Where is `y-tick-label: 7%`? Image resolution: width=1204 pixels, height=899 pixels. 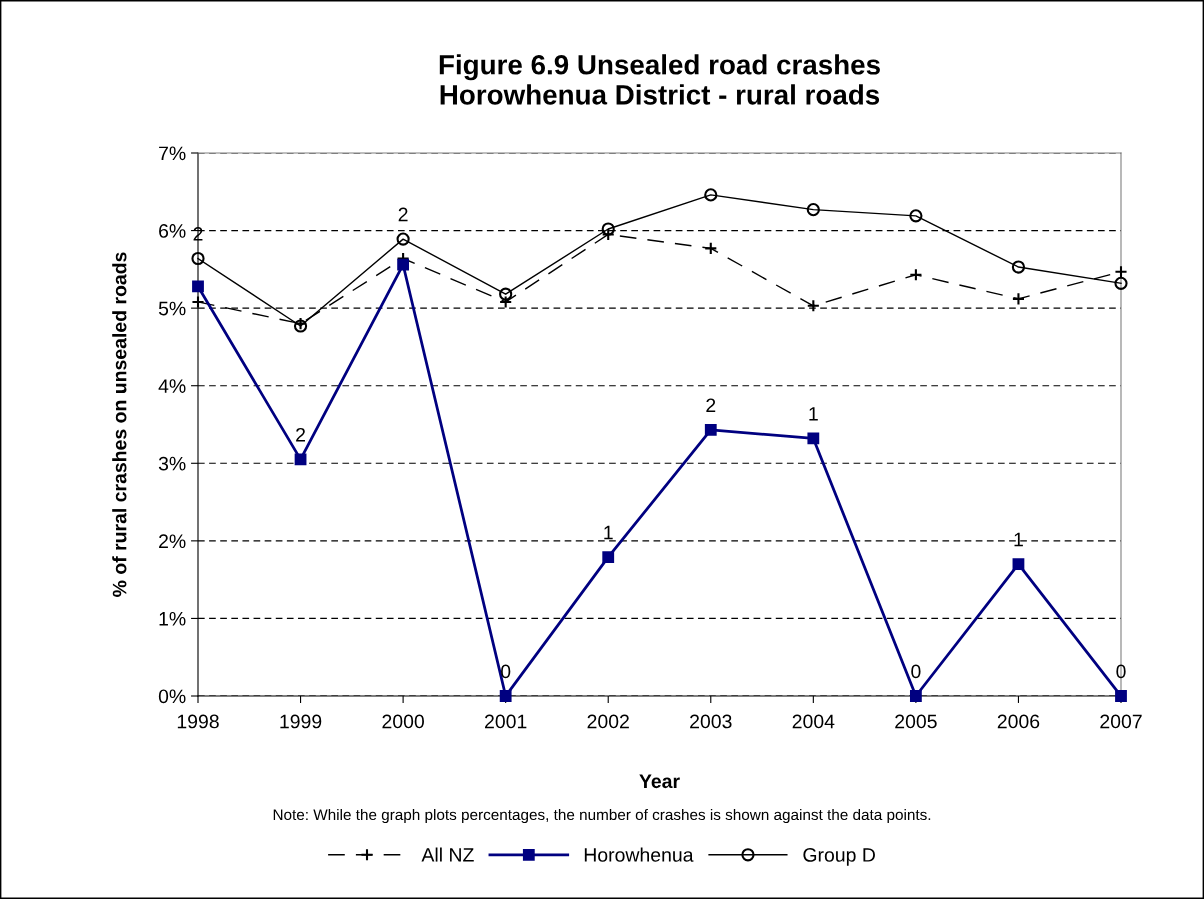 y-tick-label: 7% is located at coordinates (172, 153).